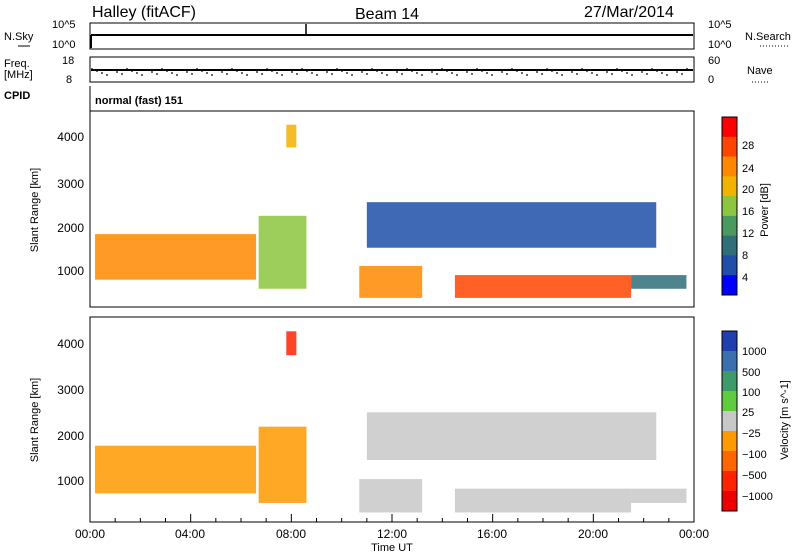 This screenshot has width=800, height=554. Describe the element at coordinates (765, 210) in the screenshot. I see `power-cbar-title: Power [dB]` at that location.